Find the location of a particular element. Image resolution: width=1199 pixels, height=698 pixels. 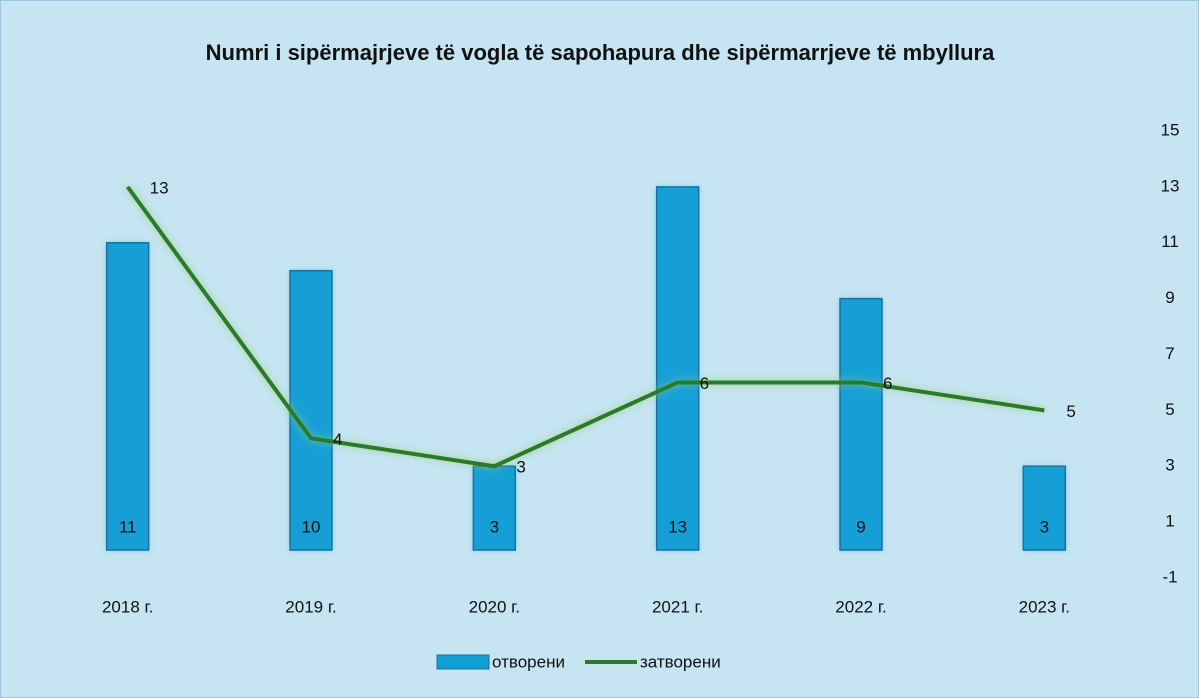

line-value-label: 4 is located at coordinates (337, 439).